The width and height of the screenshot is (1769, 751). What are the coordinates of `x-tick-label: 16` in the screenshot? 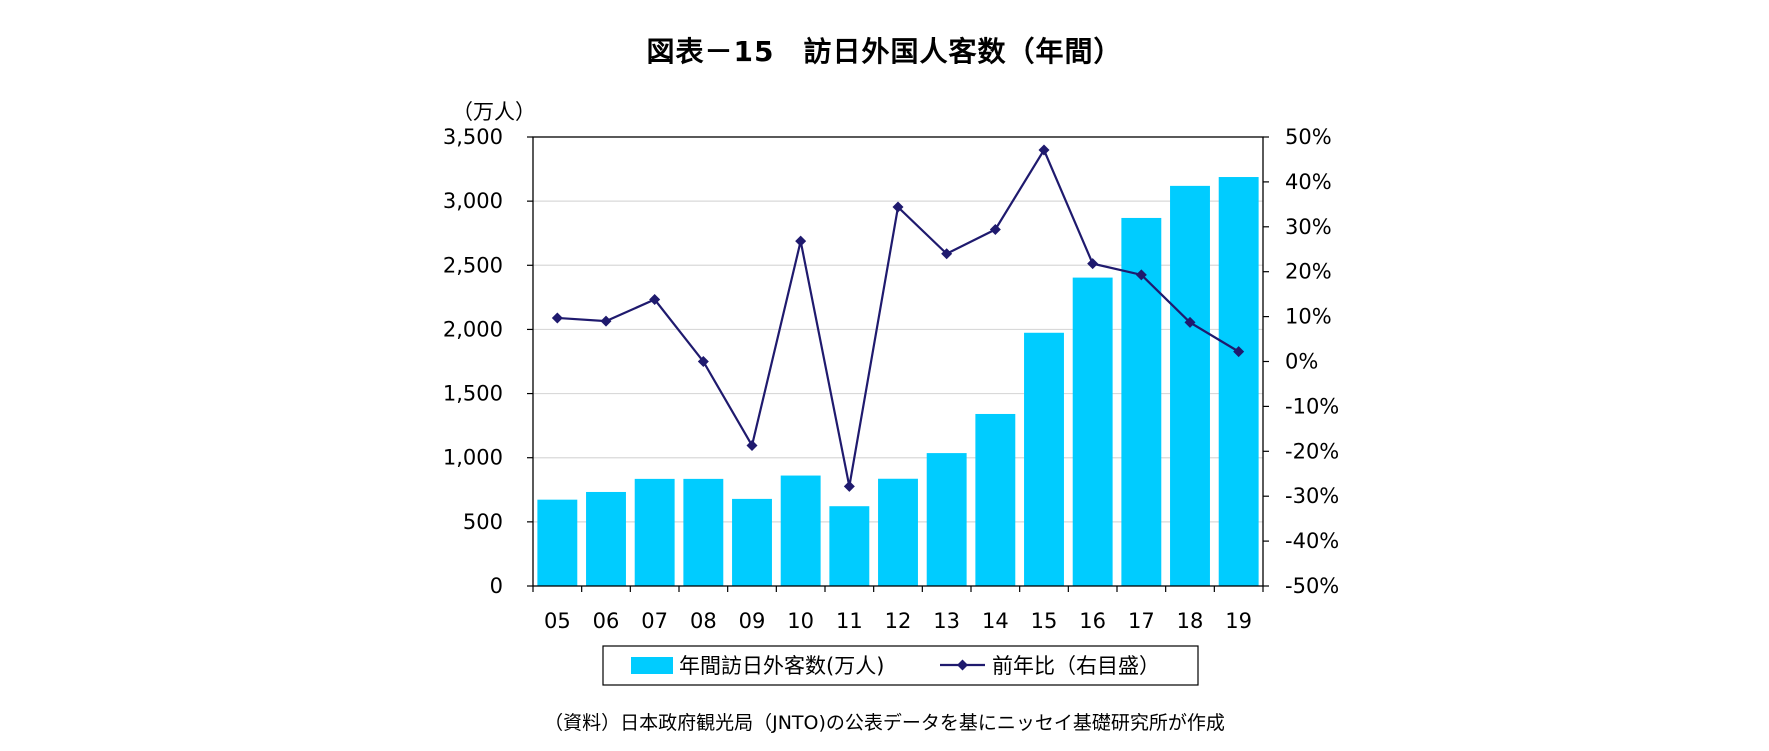 It's located at (1092, 621).